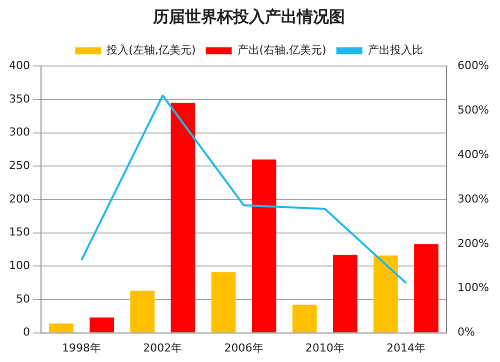 This screenshot has width=500, height=362. What do you see at coordinates (19, 199) in the screenshot?
I see `y-tick-label: 200` at bounding box center [19, 199].